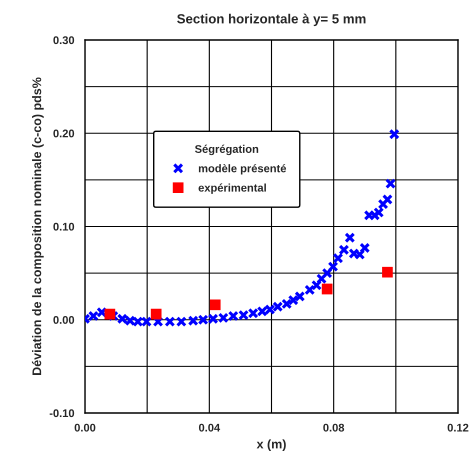 The width and height of the screenshot is (470, 466). What do you see at coordinates (63, 134) in the screenshot?
I see `y-tick-label: 0.20` at bounding box center [63, 134].